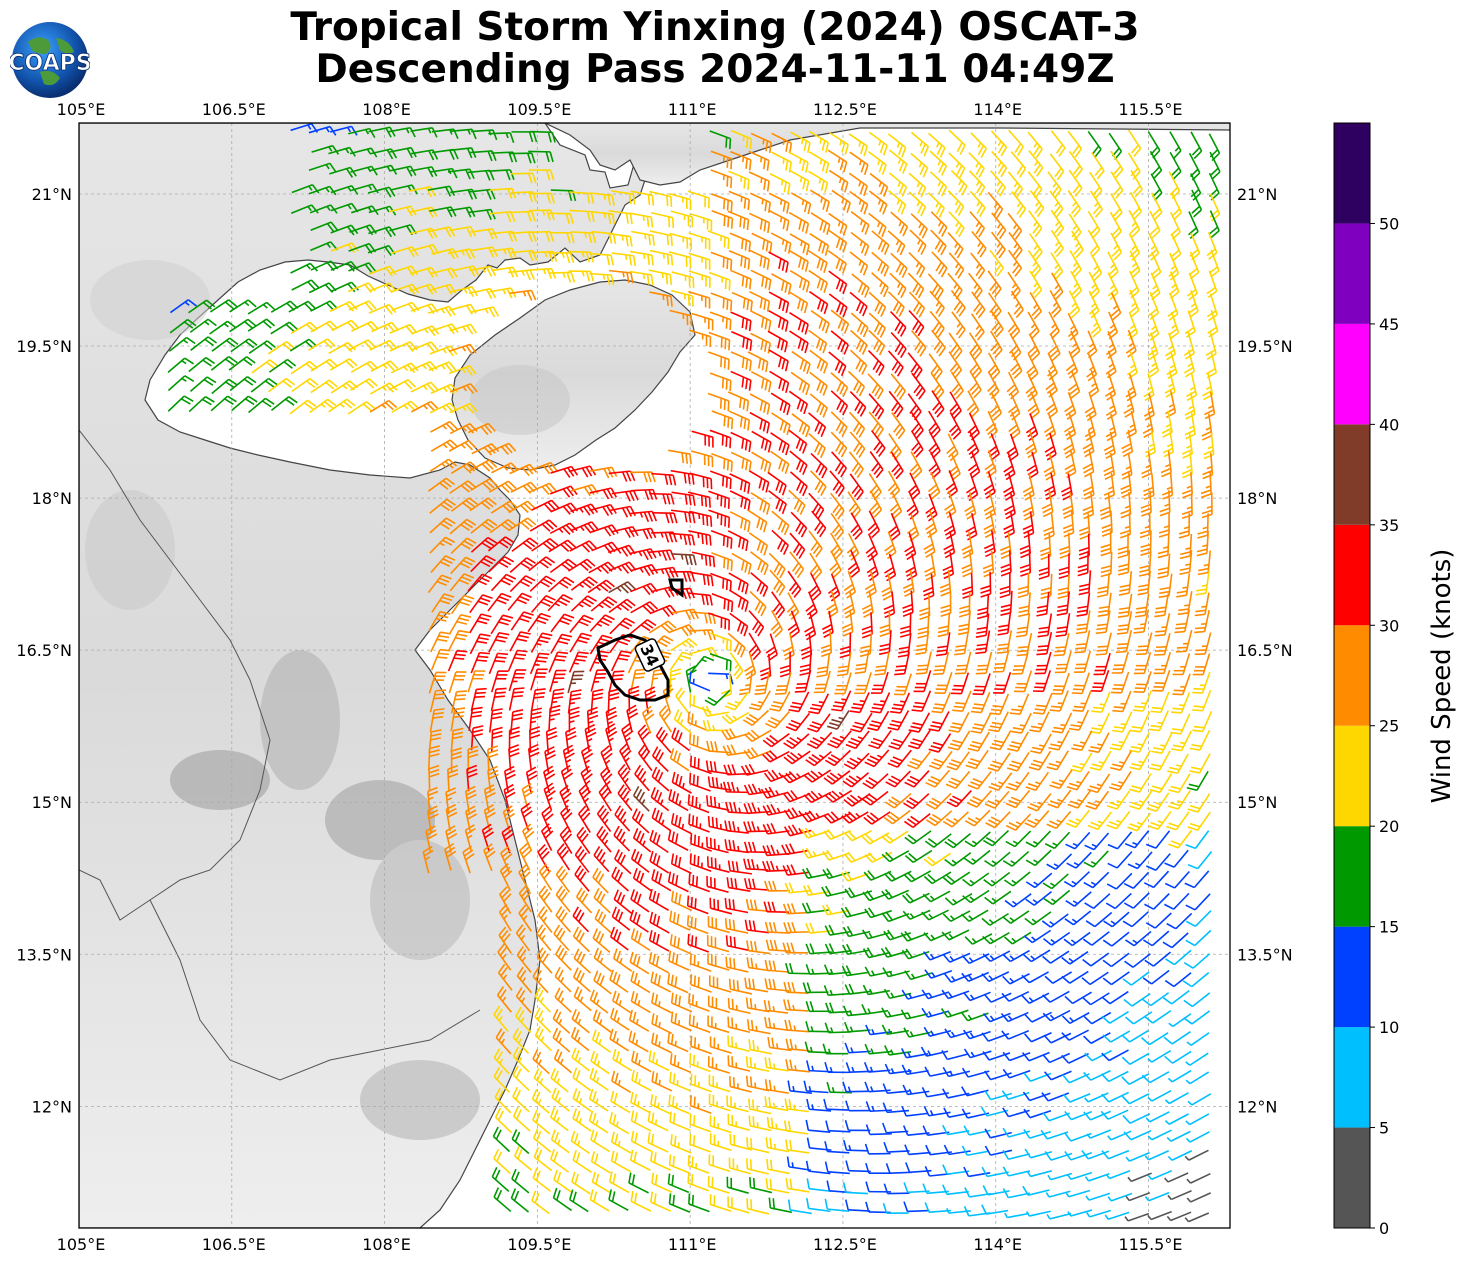 This screenshot has height=1264, width=1470. Describe the element at coordinates (52, 802) in the screenshot. I see `lat-tick-label-left: 15°N` at that location.